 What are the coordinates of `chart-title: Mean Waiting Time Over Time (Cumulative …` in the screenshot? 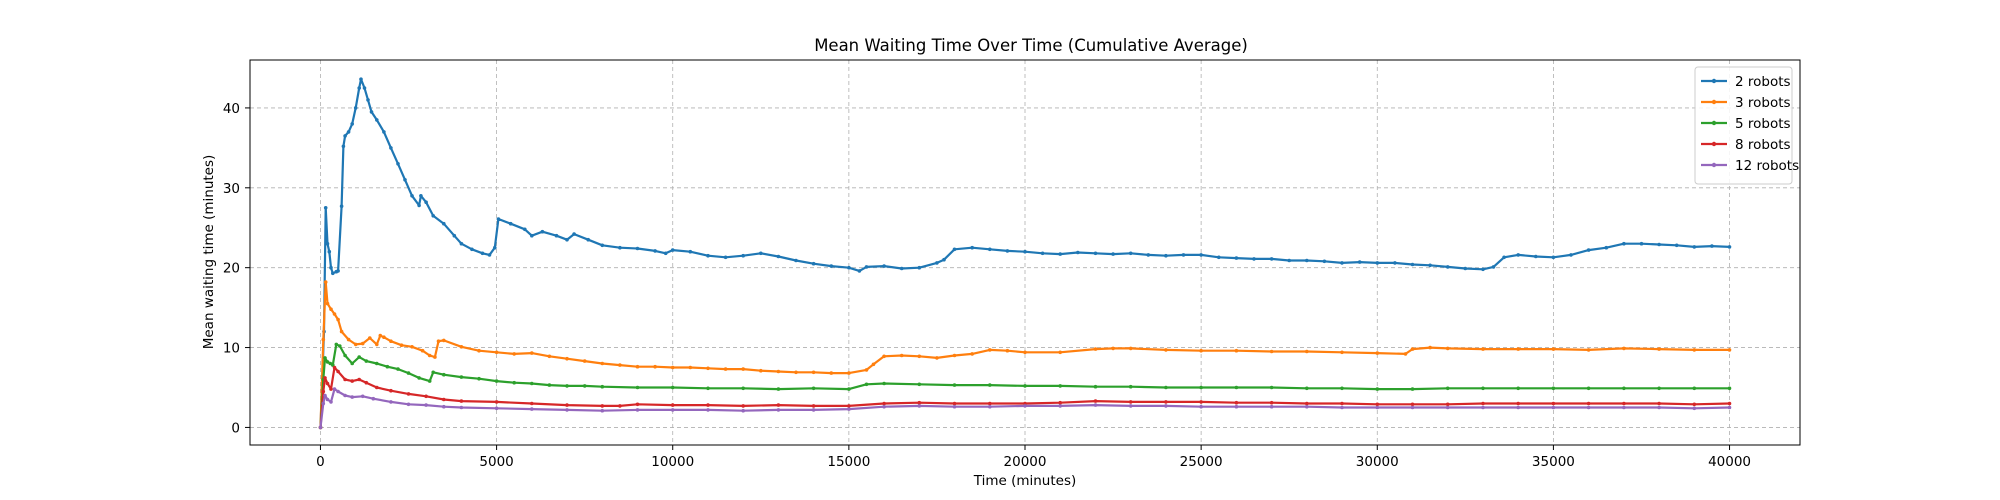 It's located at (1031, 45).